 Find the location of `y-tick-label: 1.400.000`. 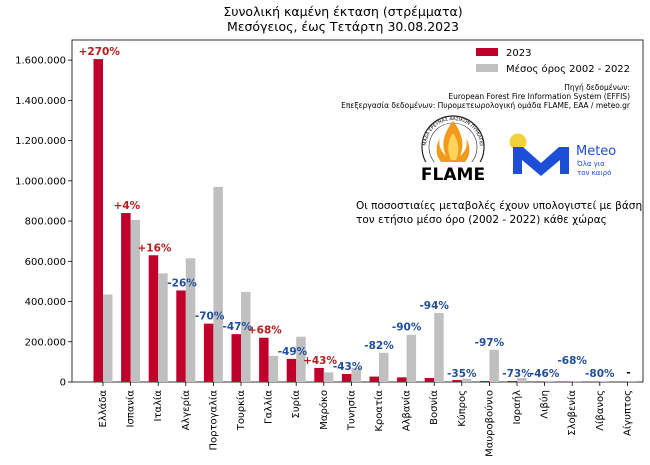

y-tick-label: 1.400.000 is located at coordinates (40, 101).